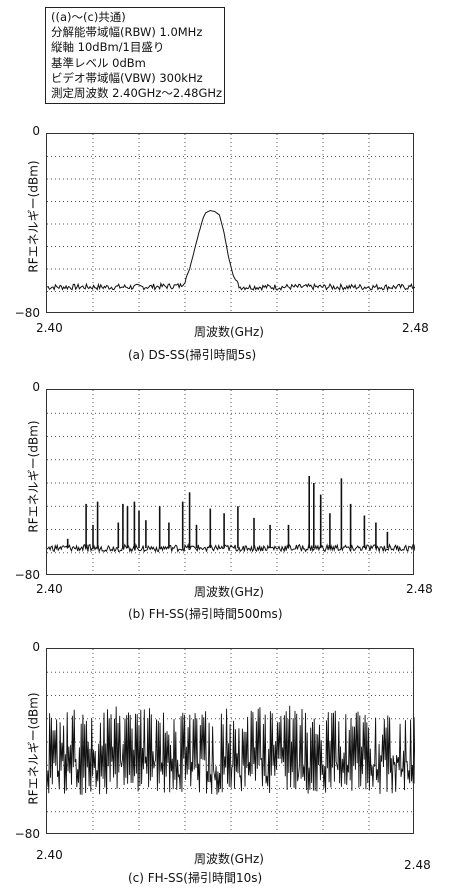  Describe the element at coordinates (192, 355) in the screenshot. I see `chart-caption: (a) DS-SS(掃引時間5s)` at that location.